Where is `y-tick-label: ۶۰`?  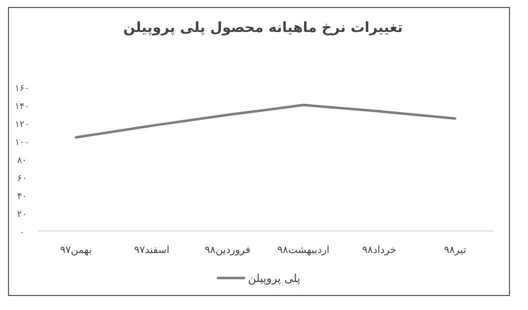
y-tick-label: ۶۰ is located at coordinates (22, 179).